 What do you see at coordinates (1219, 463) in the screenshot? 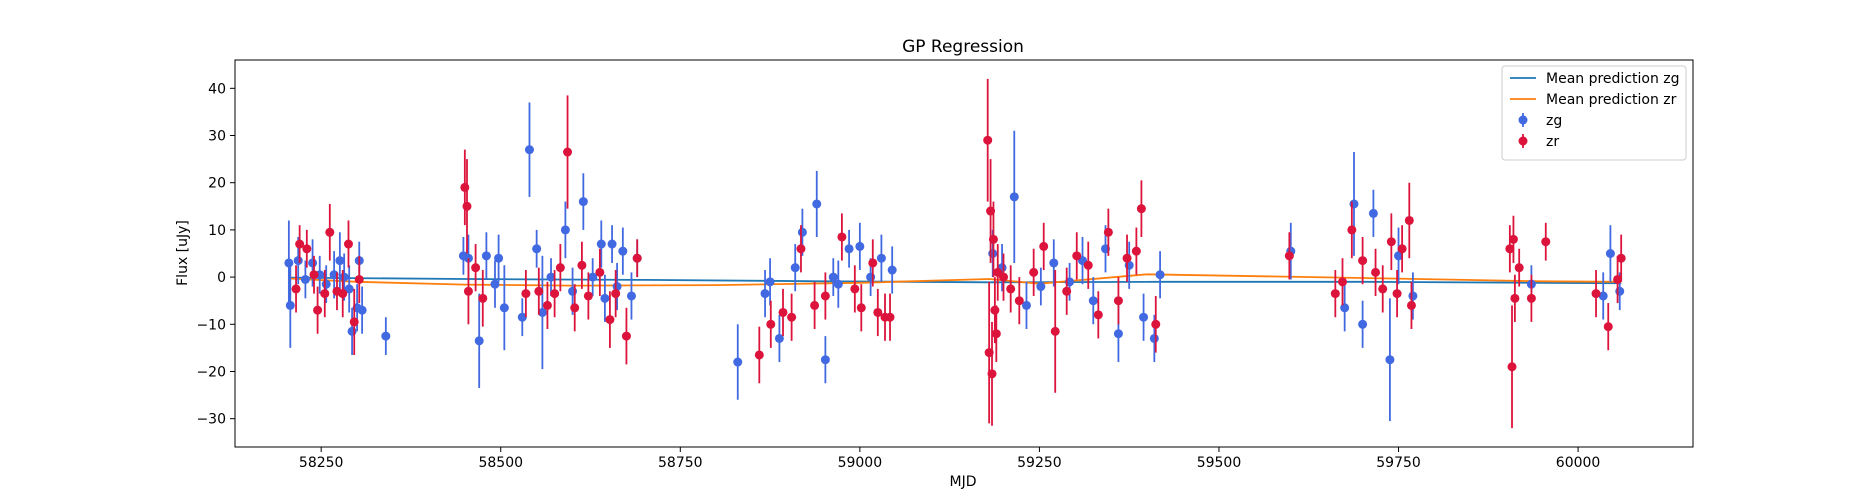
I see `x-tick-label: 59500` at bounding box center [1219, 463].